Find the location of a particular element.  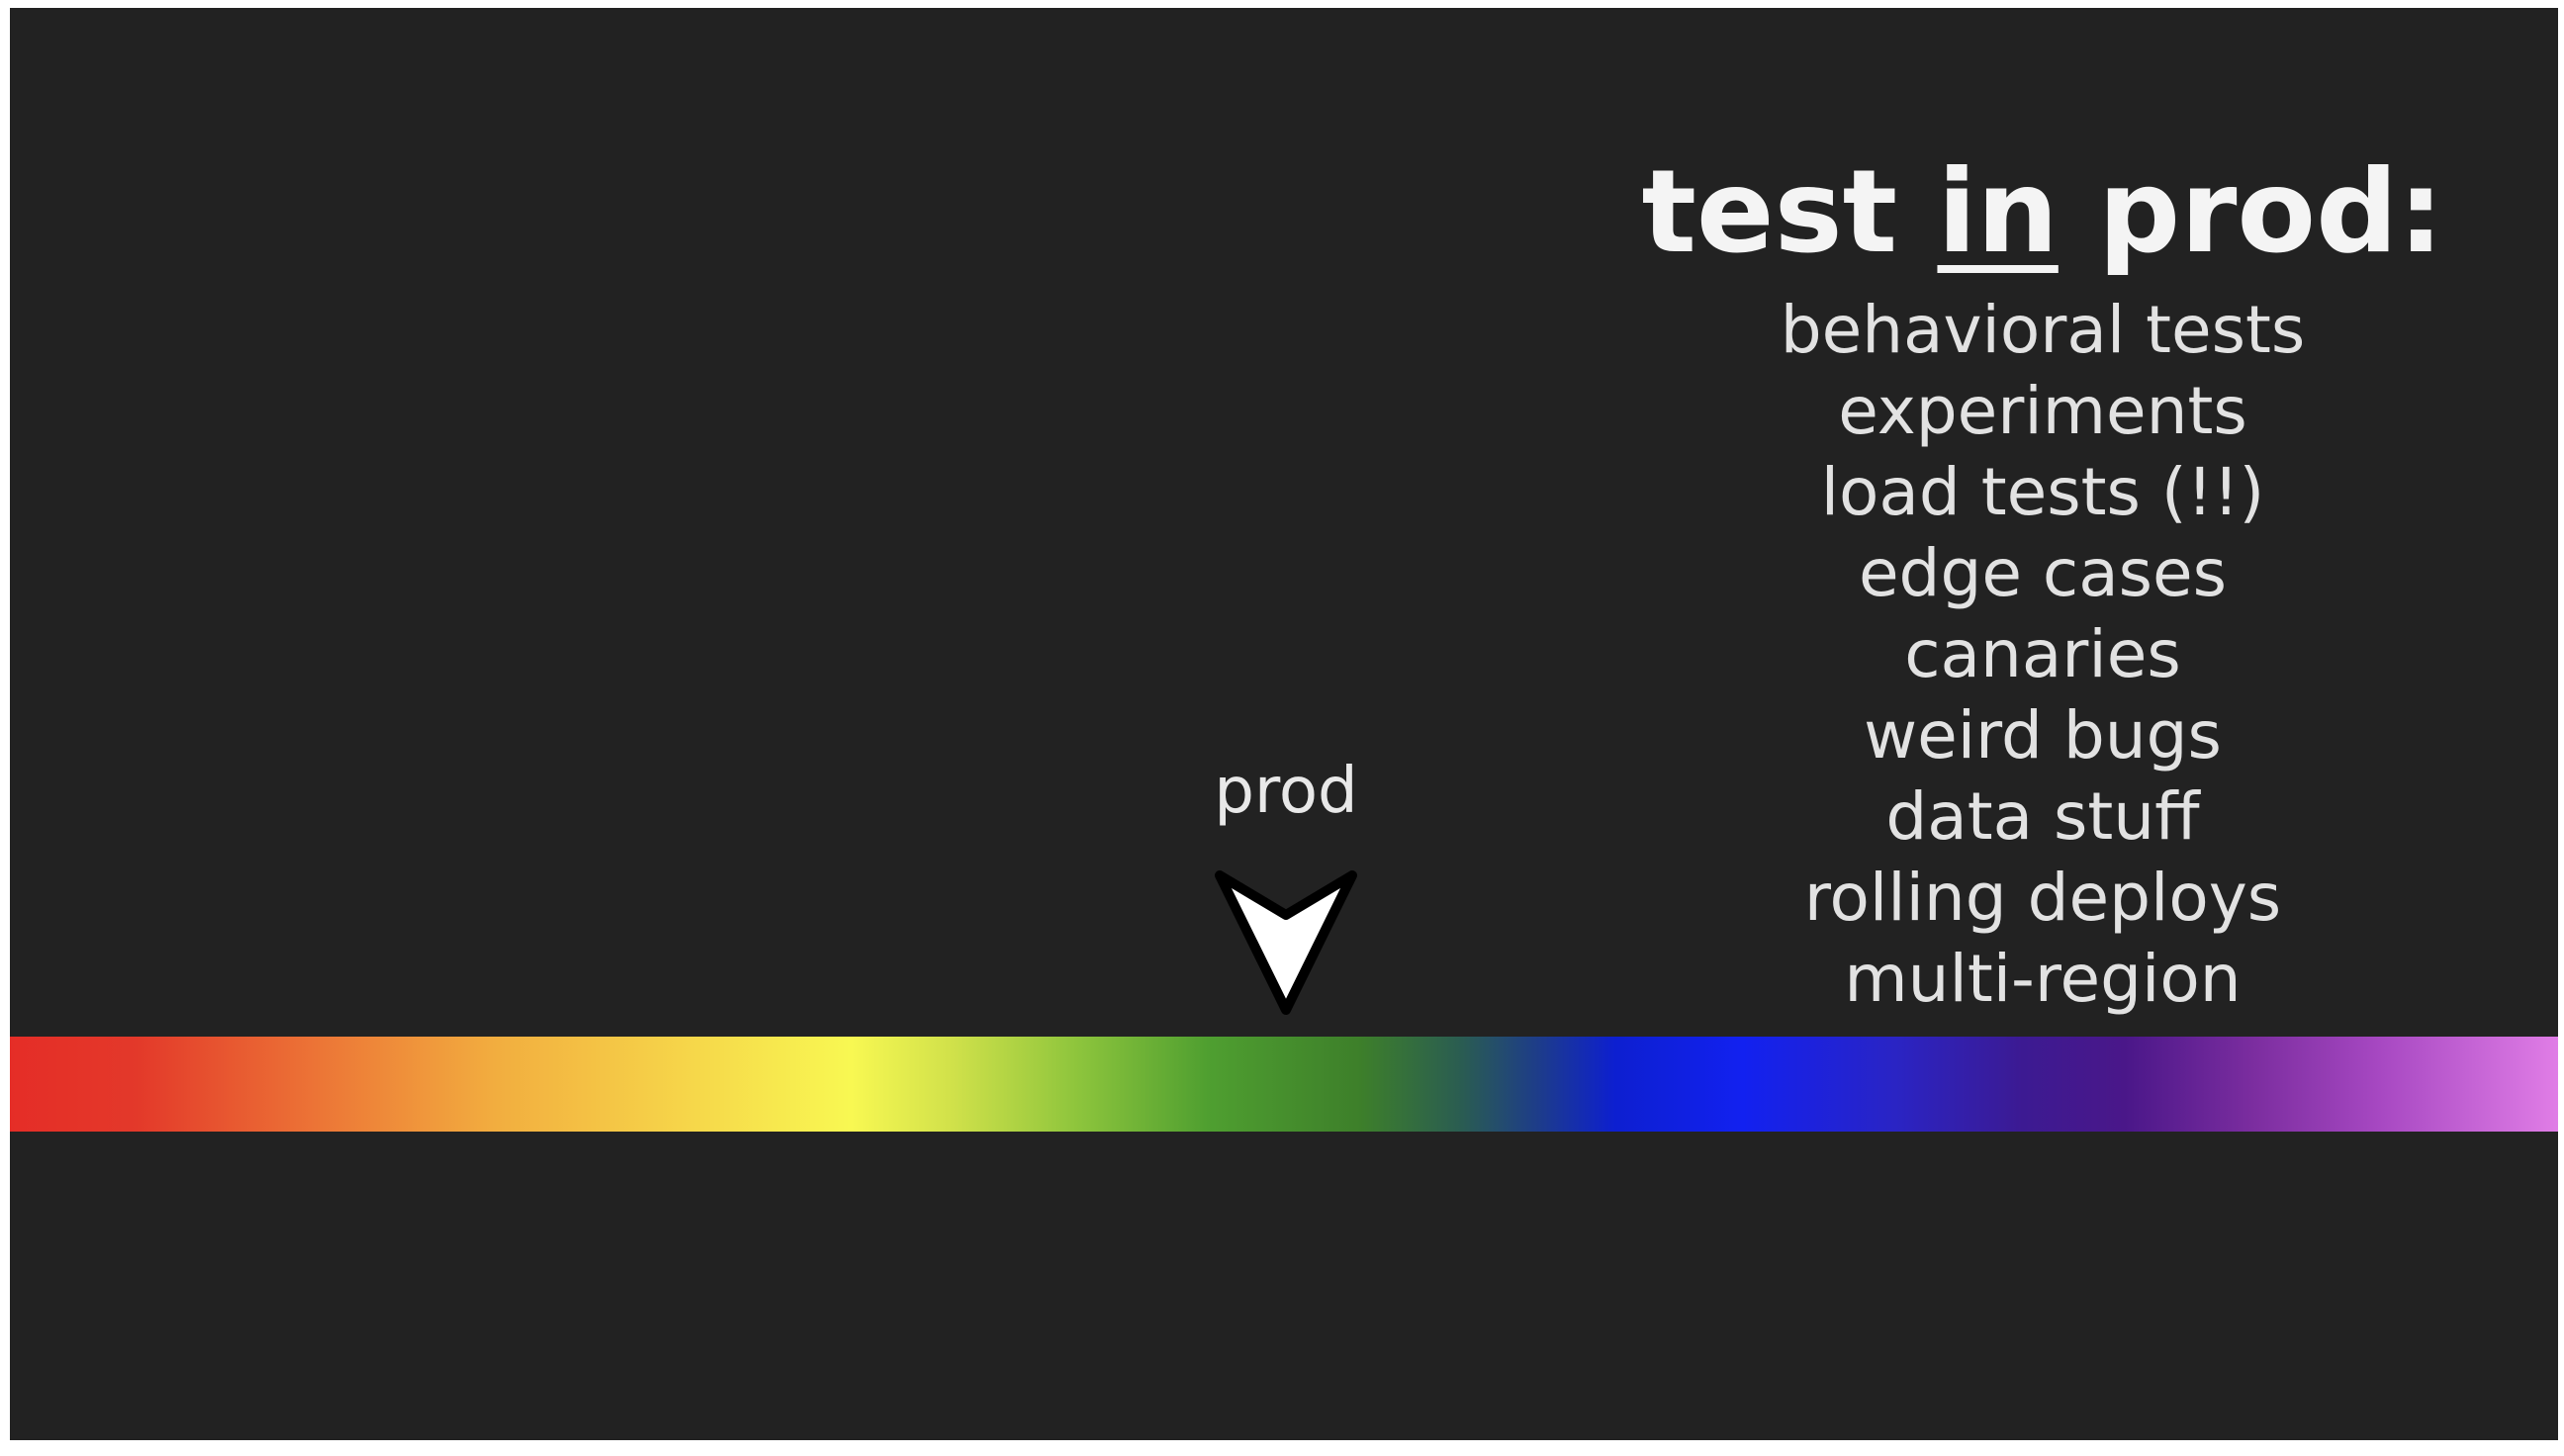

title-emphasis: in is located at coordinates (1998, 212).